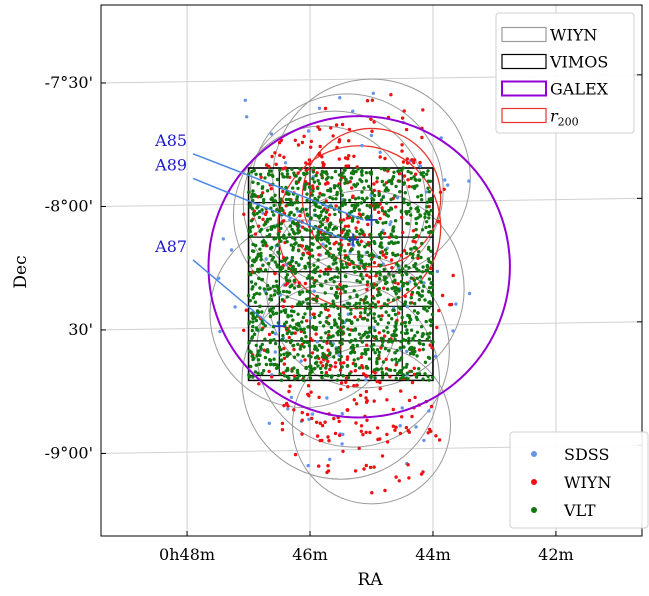  What do you see at coordinates (170, 164) in the screenshot?
I see `cluster-label-1: A89` at bounding box center [170, 164].